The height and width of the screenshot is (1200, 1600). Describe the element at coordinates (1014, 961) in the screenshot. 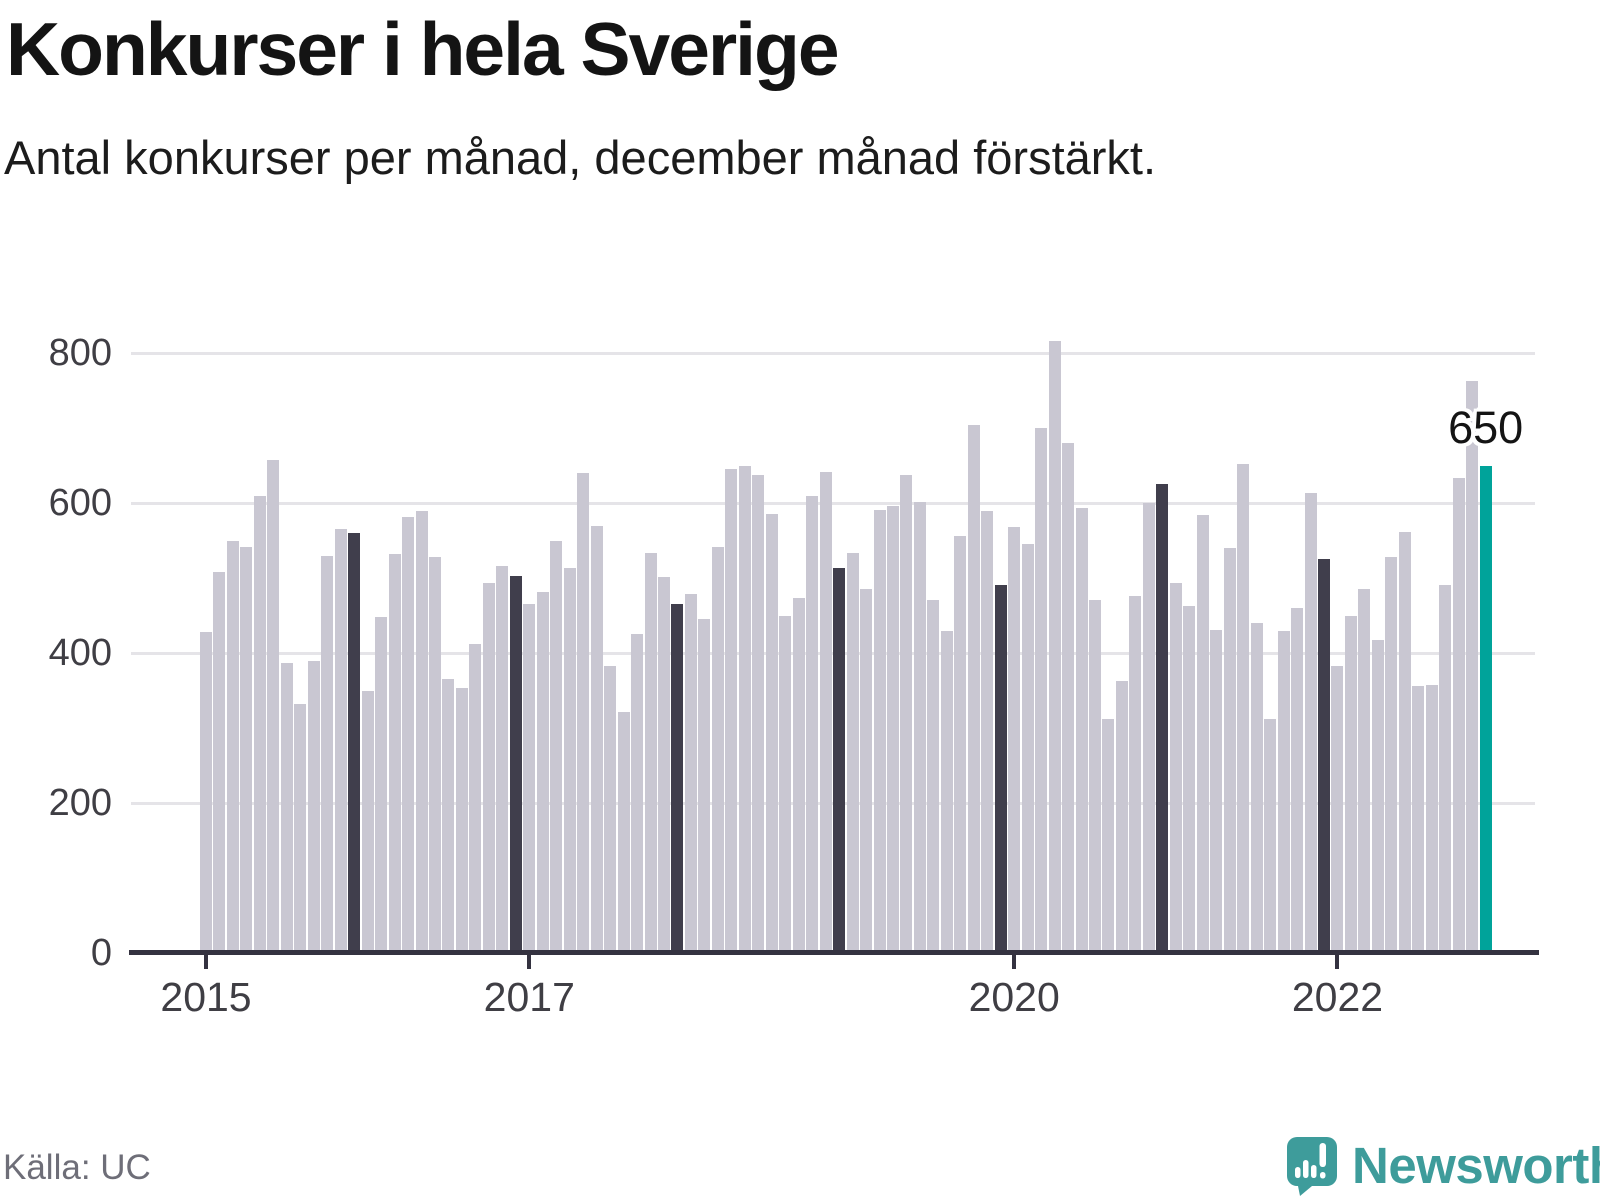

I see `x-axis-tick-2020` at that location.